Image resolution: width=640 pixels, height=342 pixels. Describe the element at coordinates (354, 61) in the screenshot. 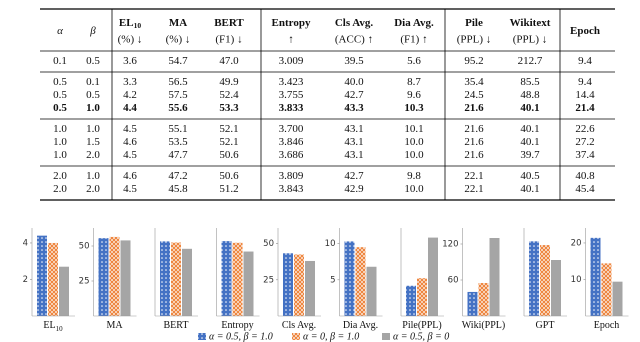

I see `table-cell: 39.5` at that location.